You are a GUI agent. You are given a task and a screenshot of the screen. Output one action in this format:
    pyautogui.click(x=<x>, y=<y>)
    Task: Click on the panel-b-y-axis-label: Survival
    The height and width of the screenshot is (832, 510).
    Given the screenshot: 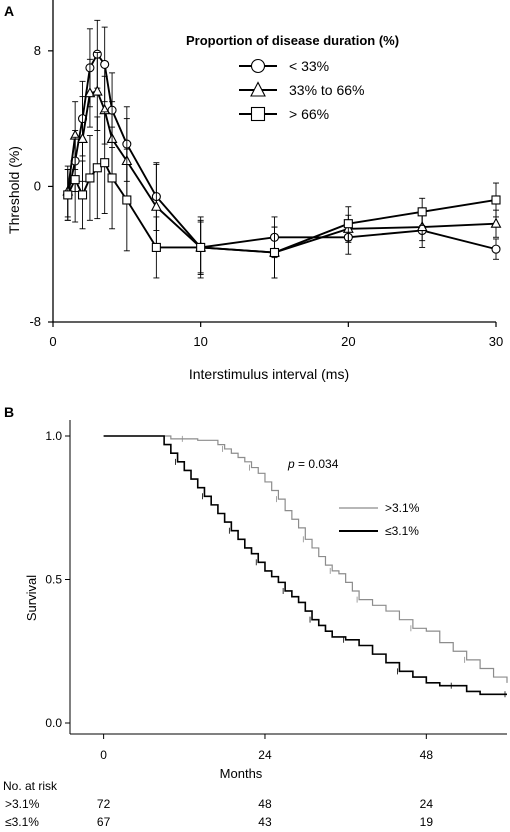 What is the action you would take?
    pyautogui.click(x=31, y=598)
    